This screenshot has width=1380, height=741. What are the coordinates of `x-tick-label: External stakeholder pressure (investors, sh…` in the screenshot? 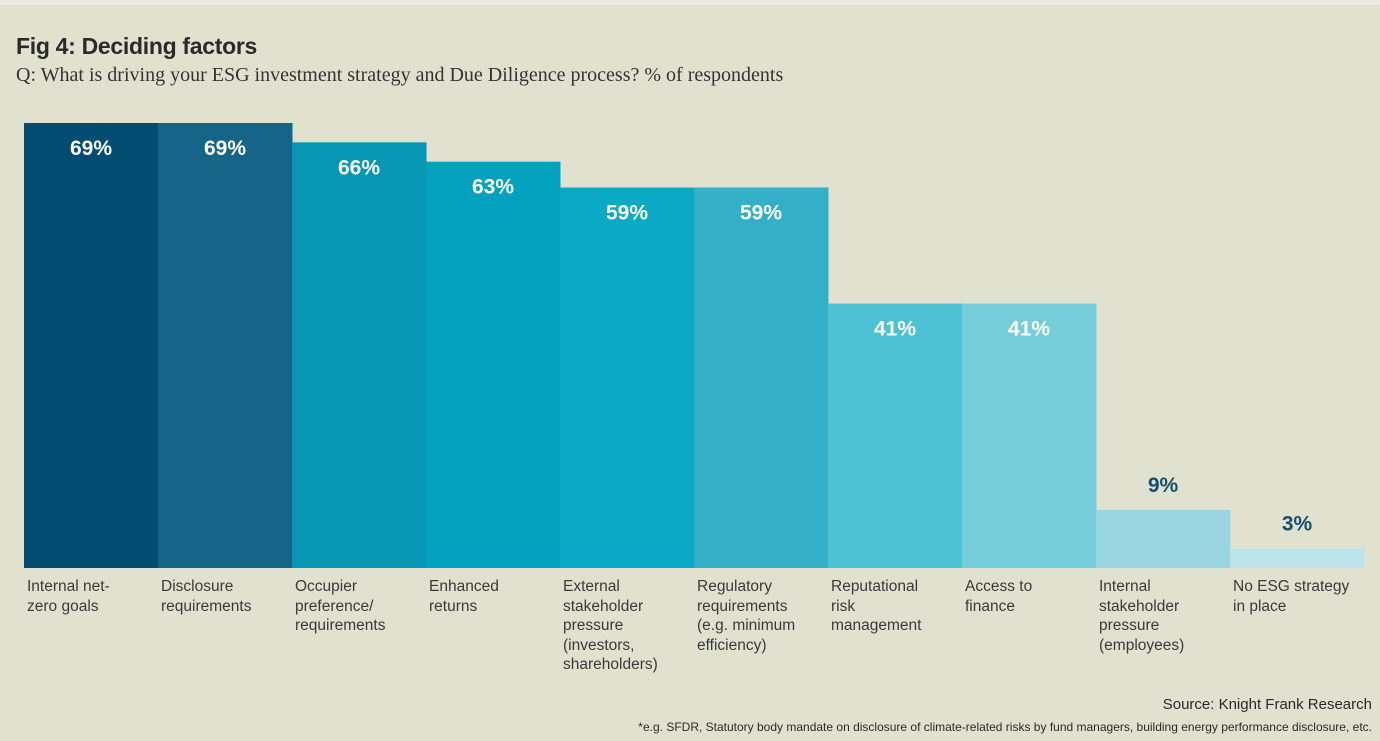 It's located at (610, 625).